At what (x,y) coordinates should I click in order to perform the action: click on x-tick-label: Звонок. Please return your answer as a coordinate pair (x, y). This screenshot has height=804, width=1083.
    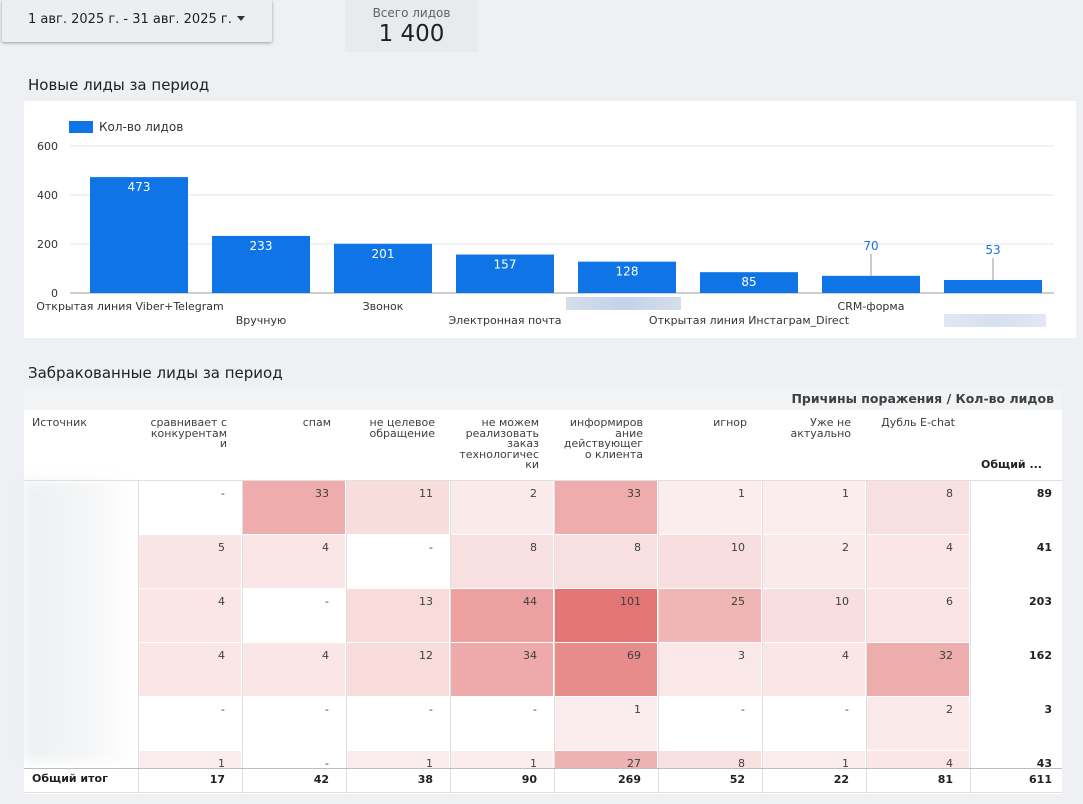
    Looking at the image, I should click on (383, 306).